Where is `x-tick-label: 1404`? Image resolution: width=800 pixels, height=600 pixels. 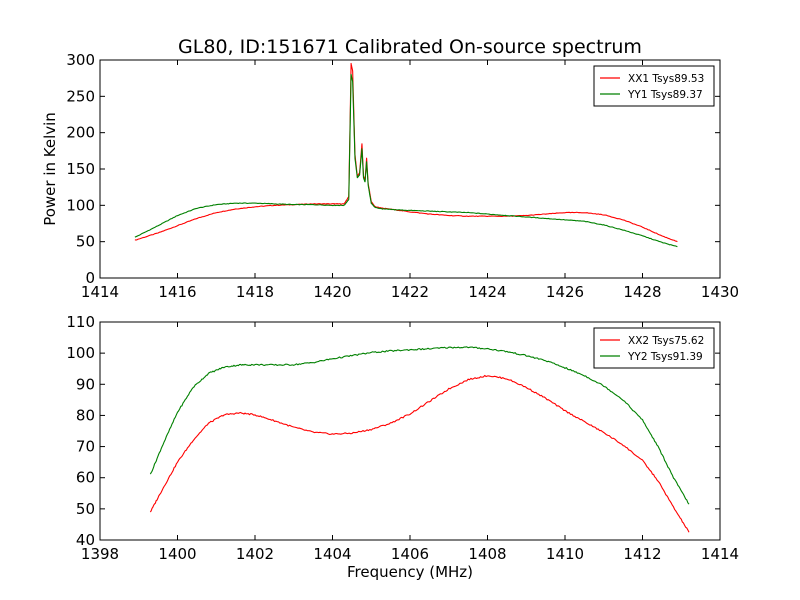 x-tick-label: 1404 is located at coordinates (332, 554).